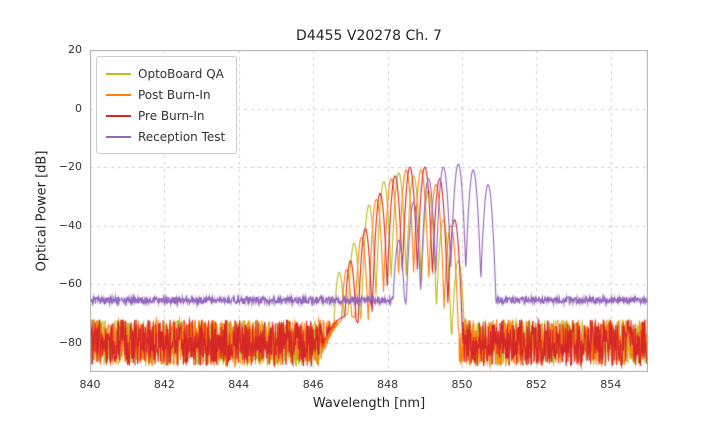 The image size is (720, 432). What do you see at coordinates (164, 384) in the screenshot?
I see `x-tick-label: 842` at bounding box center [164, 384].